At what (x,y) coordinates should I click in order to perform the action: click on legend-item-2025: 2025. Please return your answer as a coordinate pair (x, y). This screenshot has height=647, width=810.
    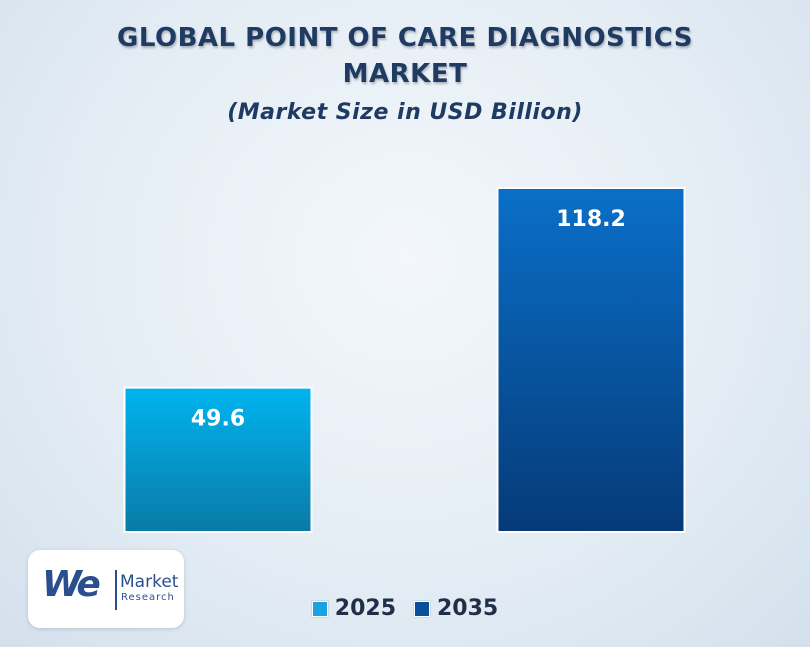
    Looking at the image, I should click on (353, 608).